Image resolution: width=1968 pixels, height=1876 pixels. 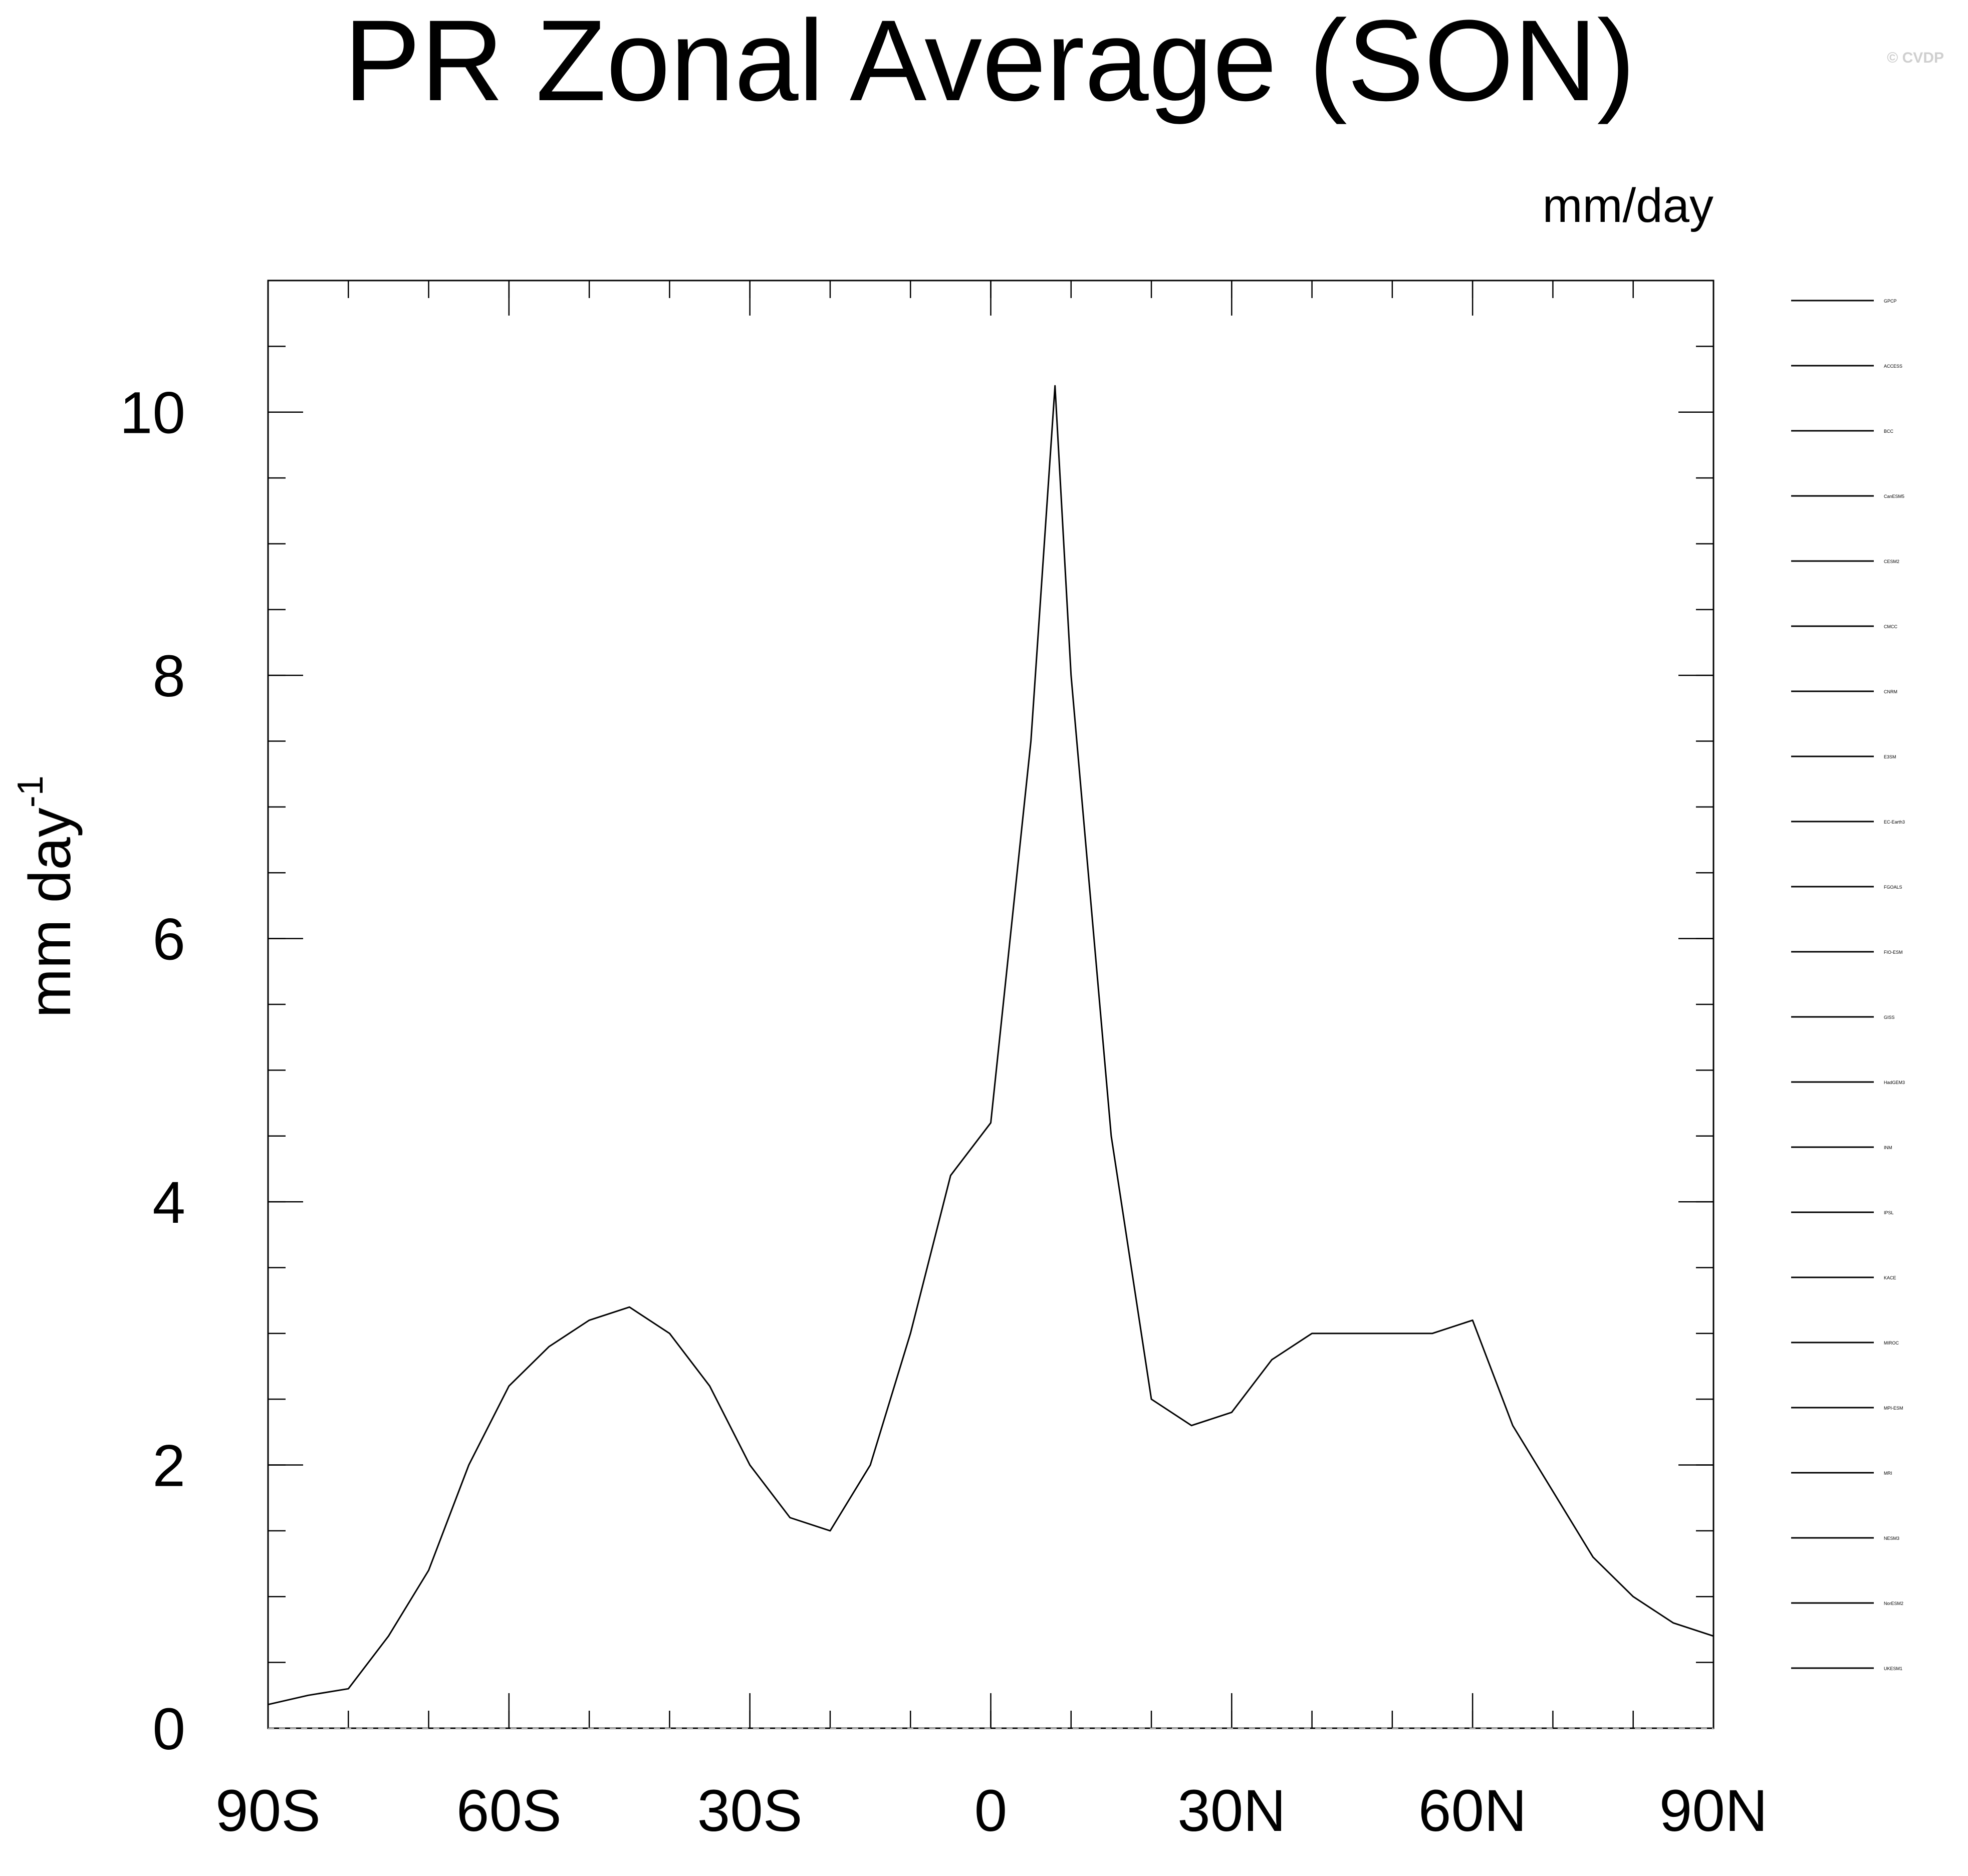 I want to click on legend-entry-label: IPSL, so click(x=1889, y=1212).